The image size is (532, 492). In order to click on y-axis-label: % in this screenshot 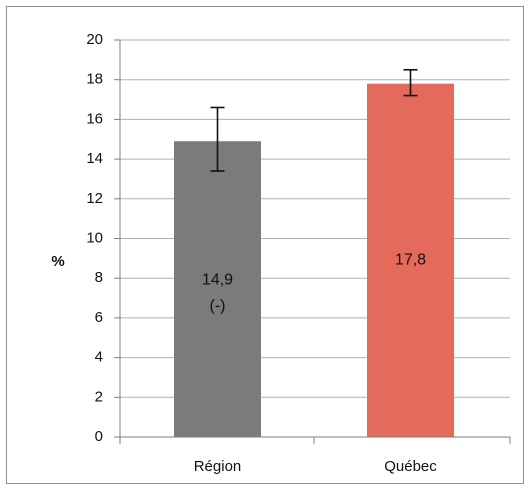, I will do `click(57, 261)`.